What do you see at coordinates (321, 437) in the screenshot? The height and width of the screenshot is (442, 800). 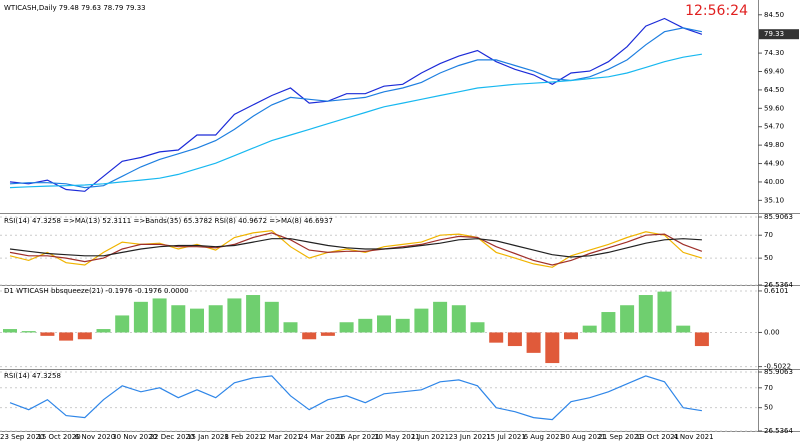 I see `x-tick-label: 24 Mar 2021` at bounding box center [321, 437].